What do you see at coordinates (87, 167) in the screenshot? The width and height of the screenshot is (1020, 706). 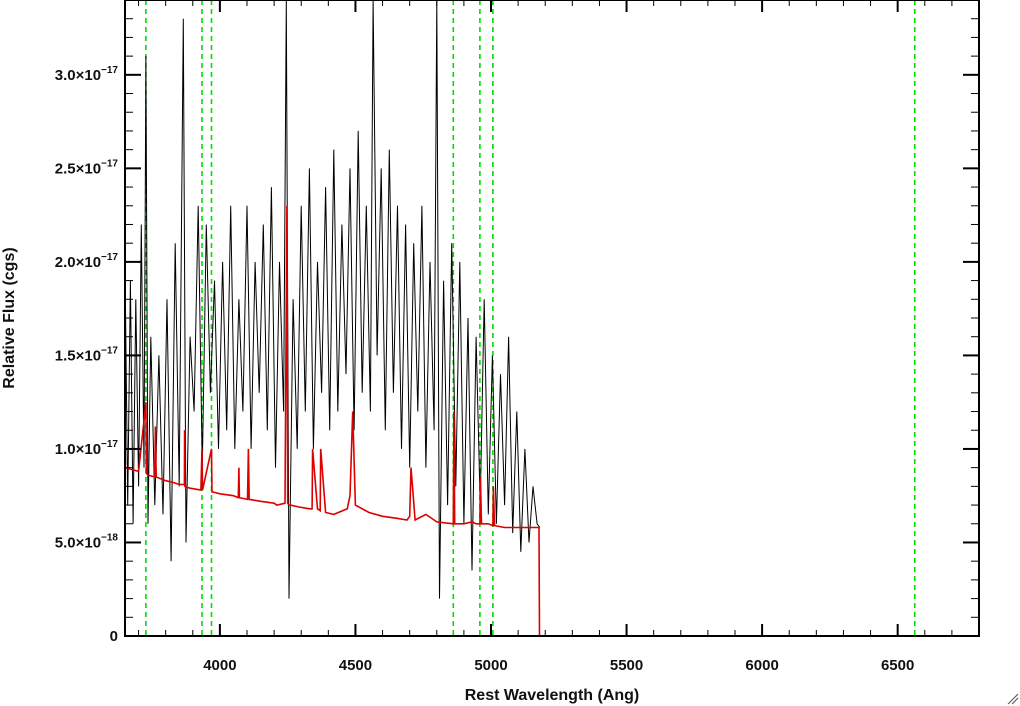 I see `y-tick-label: 2.5×10⁻¹⁷` at bounding box center [87, 167].